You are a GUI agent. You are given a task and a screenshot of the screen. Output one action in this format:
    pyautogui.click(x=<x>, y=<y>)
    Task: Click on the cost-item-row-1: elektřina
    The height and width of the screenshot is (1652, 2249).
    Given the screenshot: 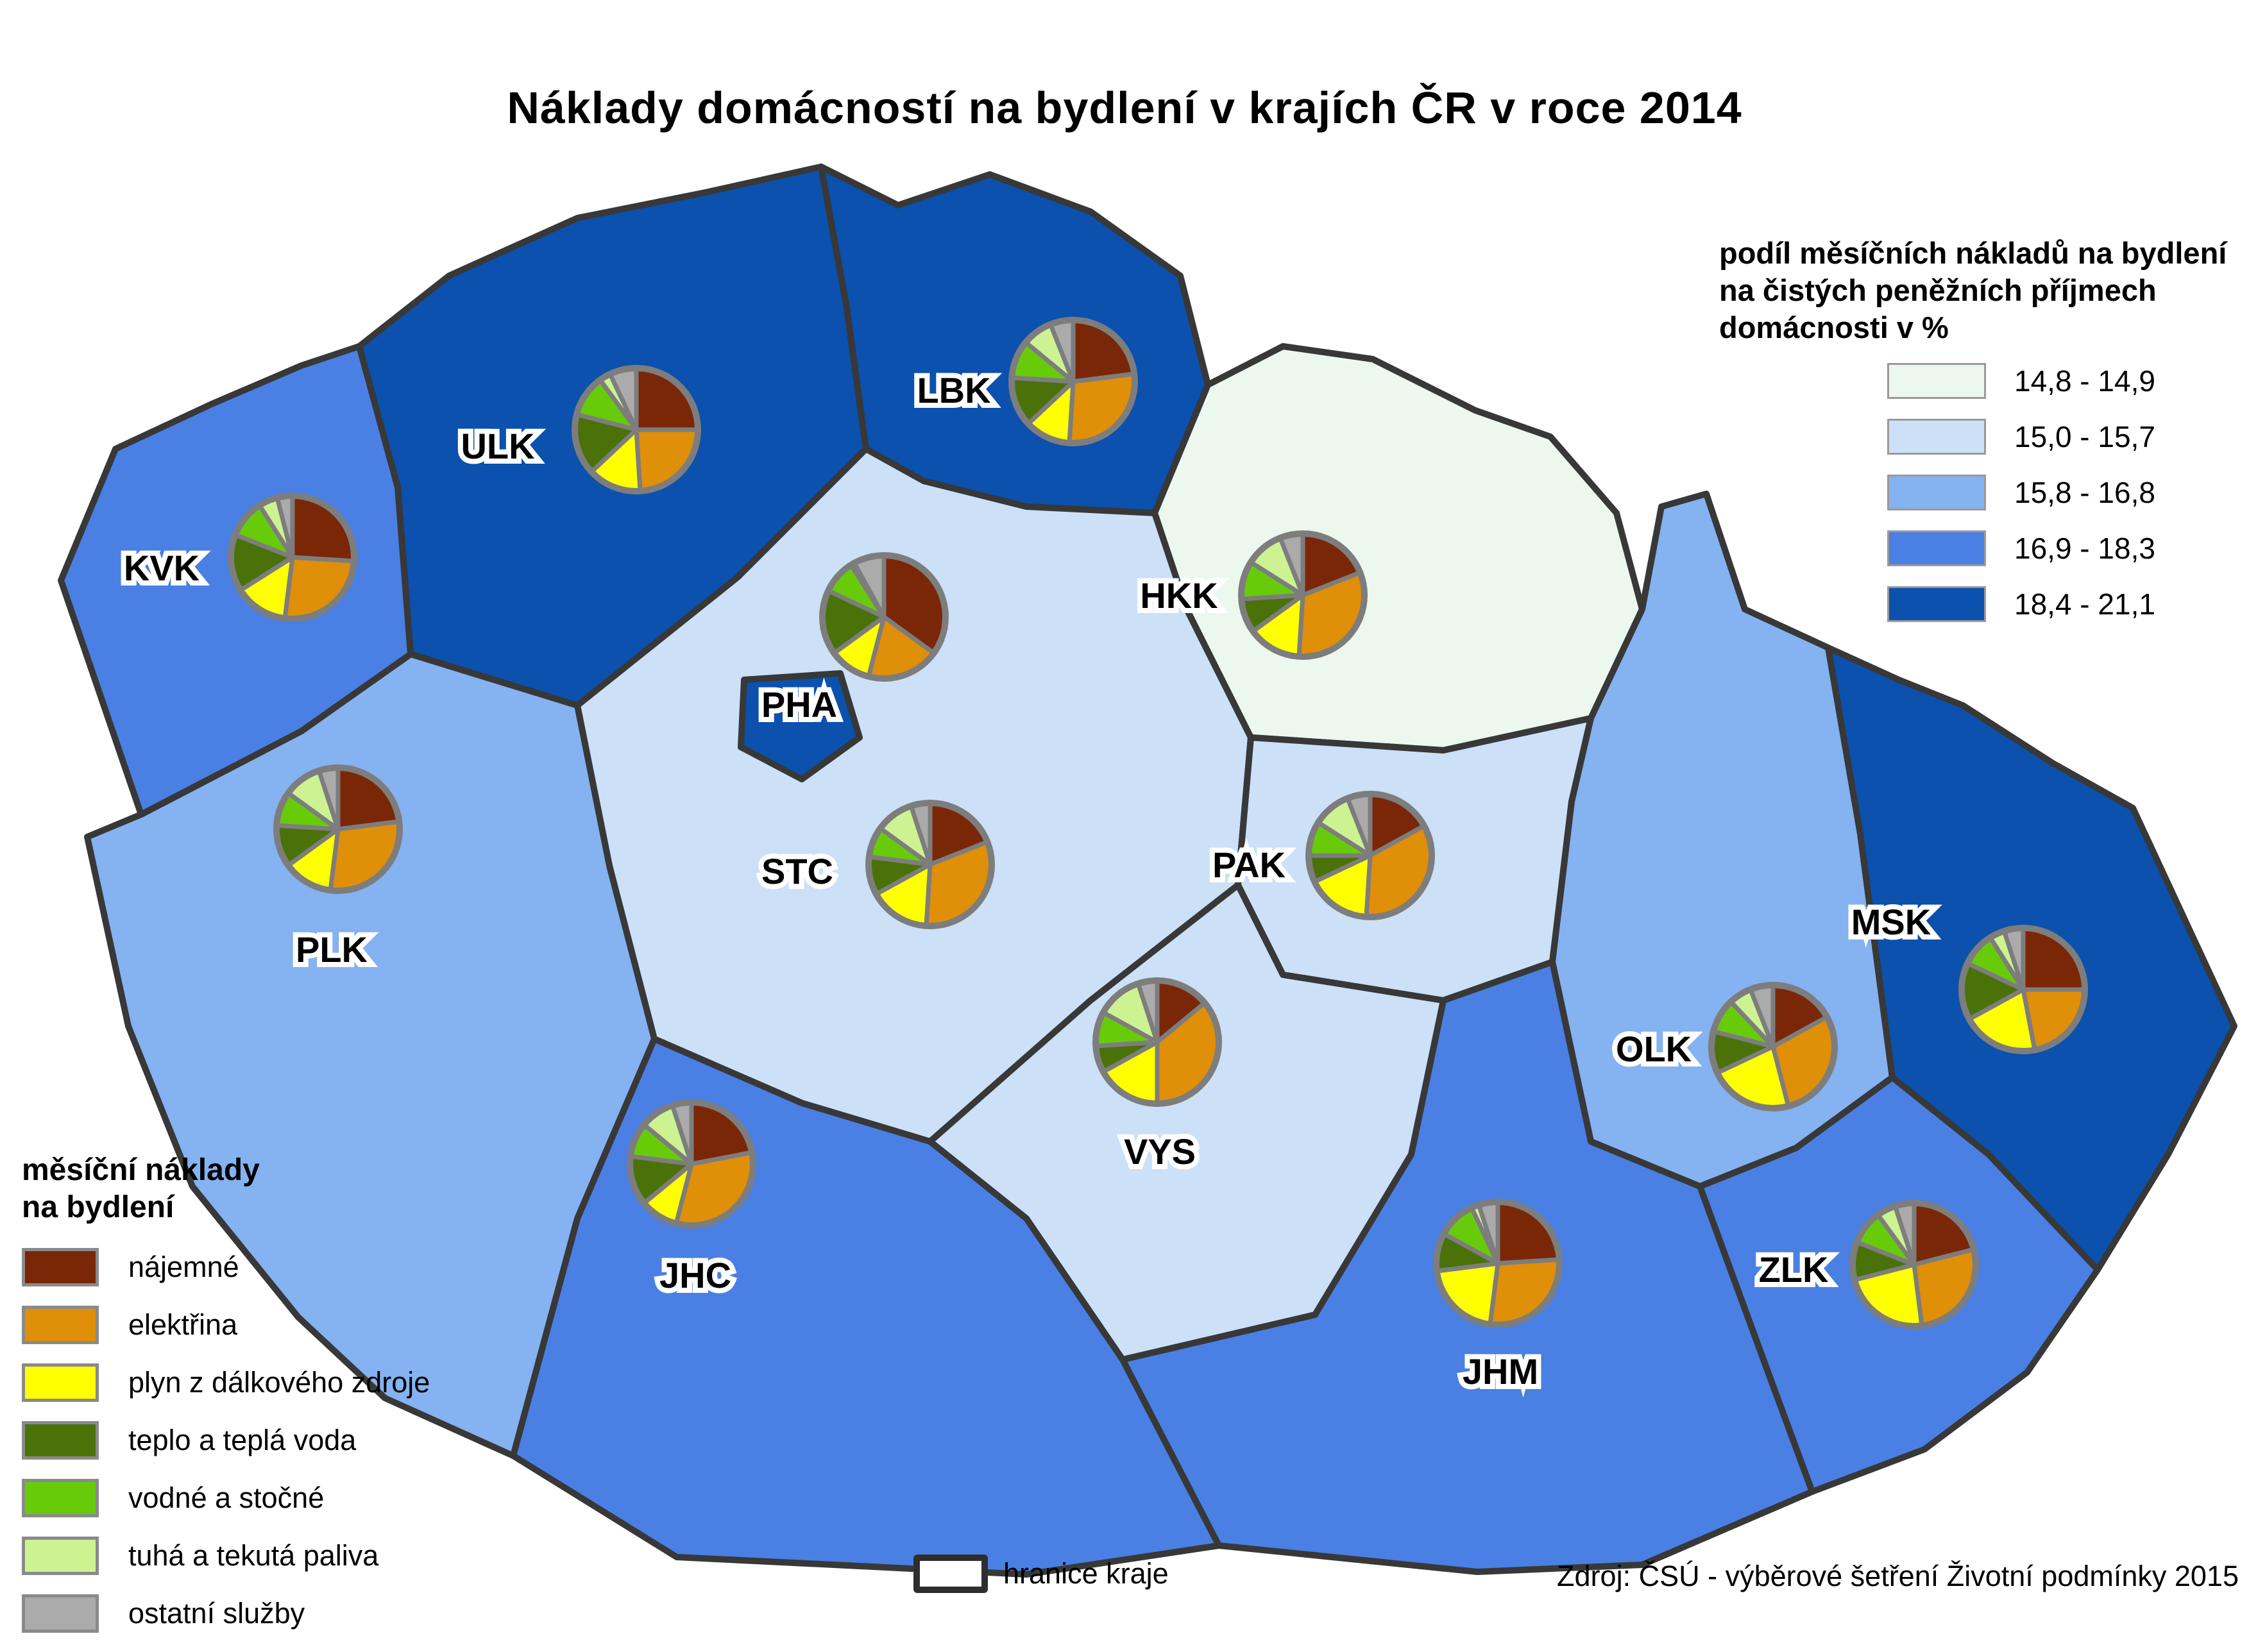 What is the action you would take?
    pyautogui.click(x=310, y=1325)
    